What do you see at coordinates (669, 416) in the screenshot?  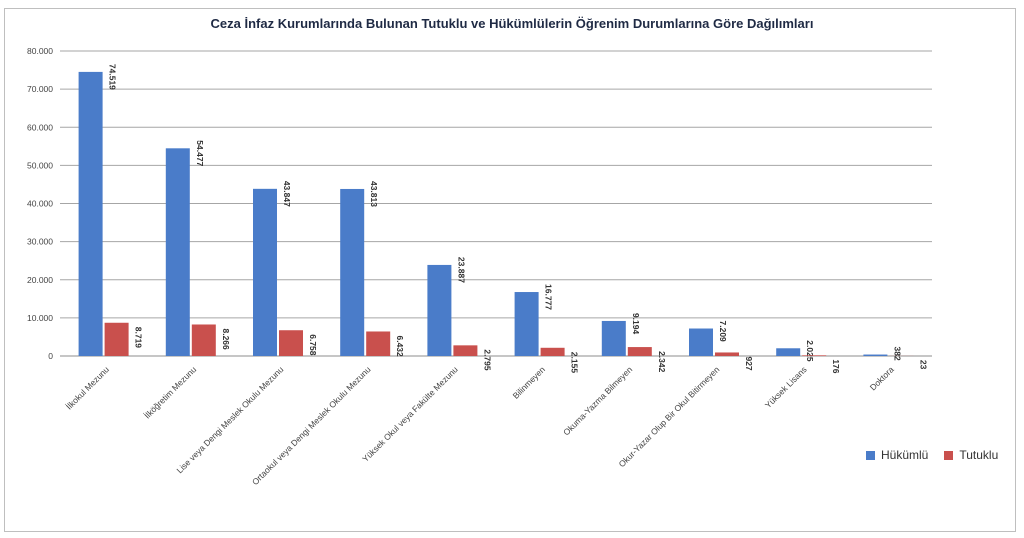 I see `x-tick-label: Okur-Yazar Olup Bir Okul Bitirmeyen` at bounding box center [669, 416].